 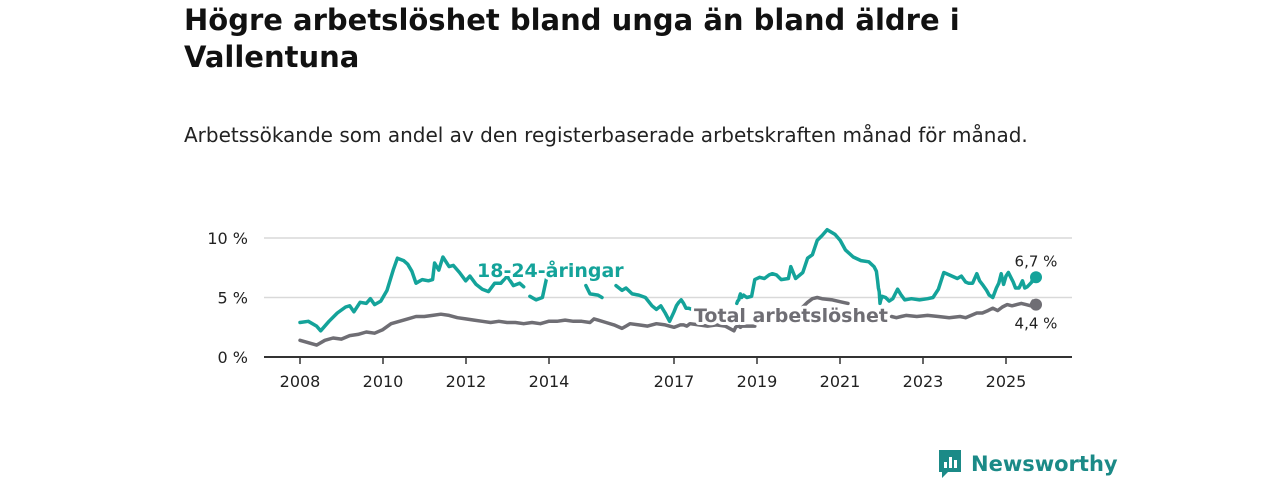 What do you see at coordinates (383, 381) in the screenshot?
I see `x-tick-label: 2010` at bounding box center [383, 381].